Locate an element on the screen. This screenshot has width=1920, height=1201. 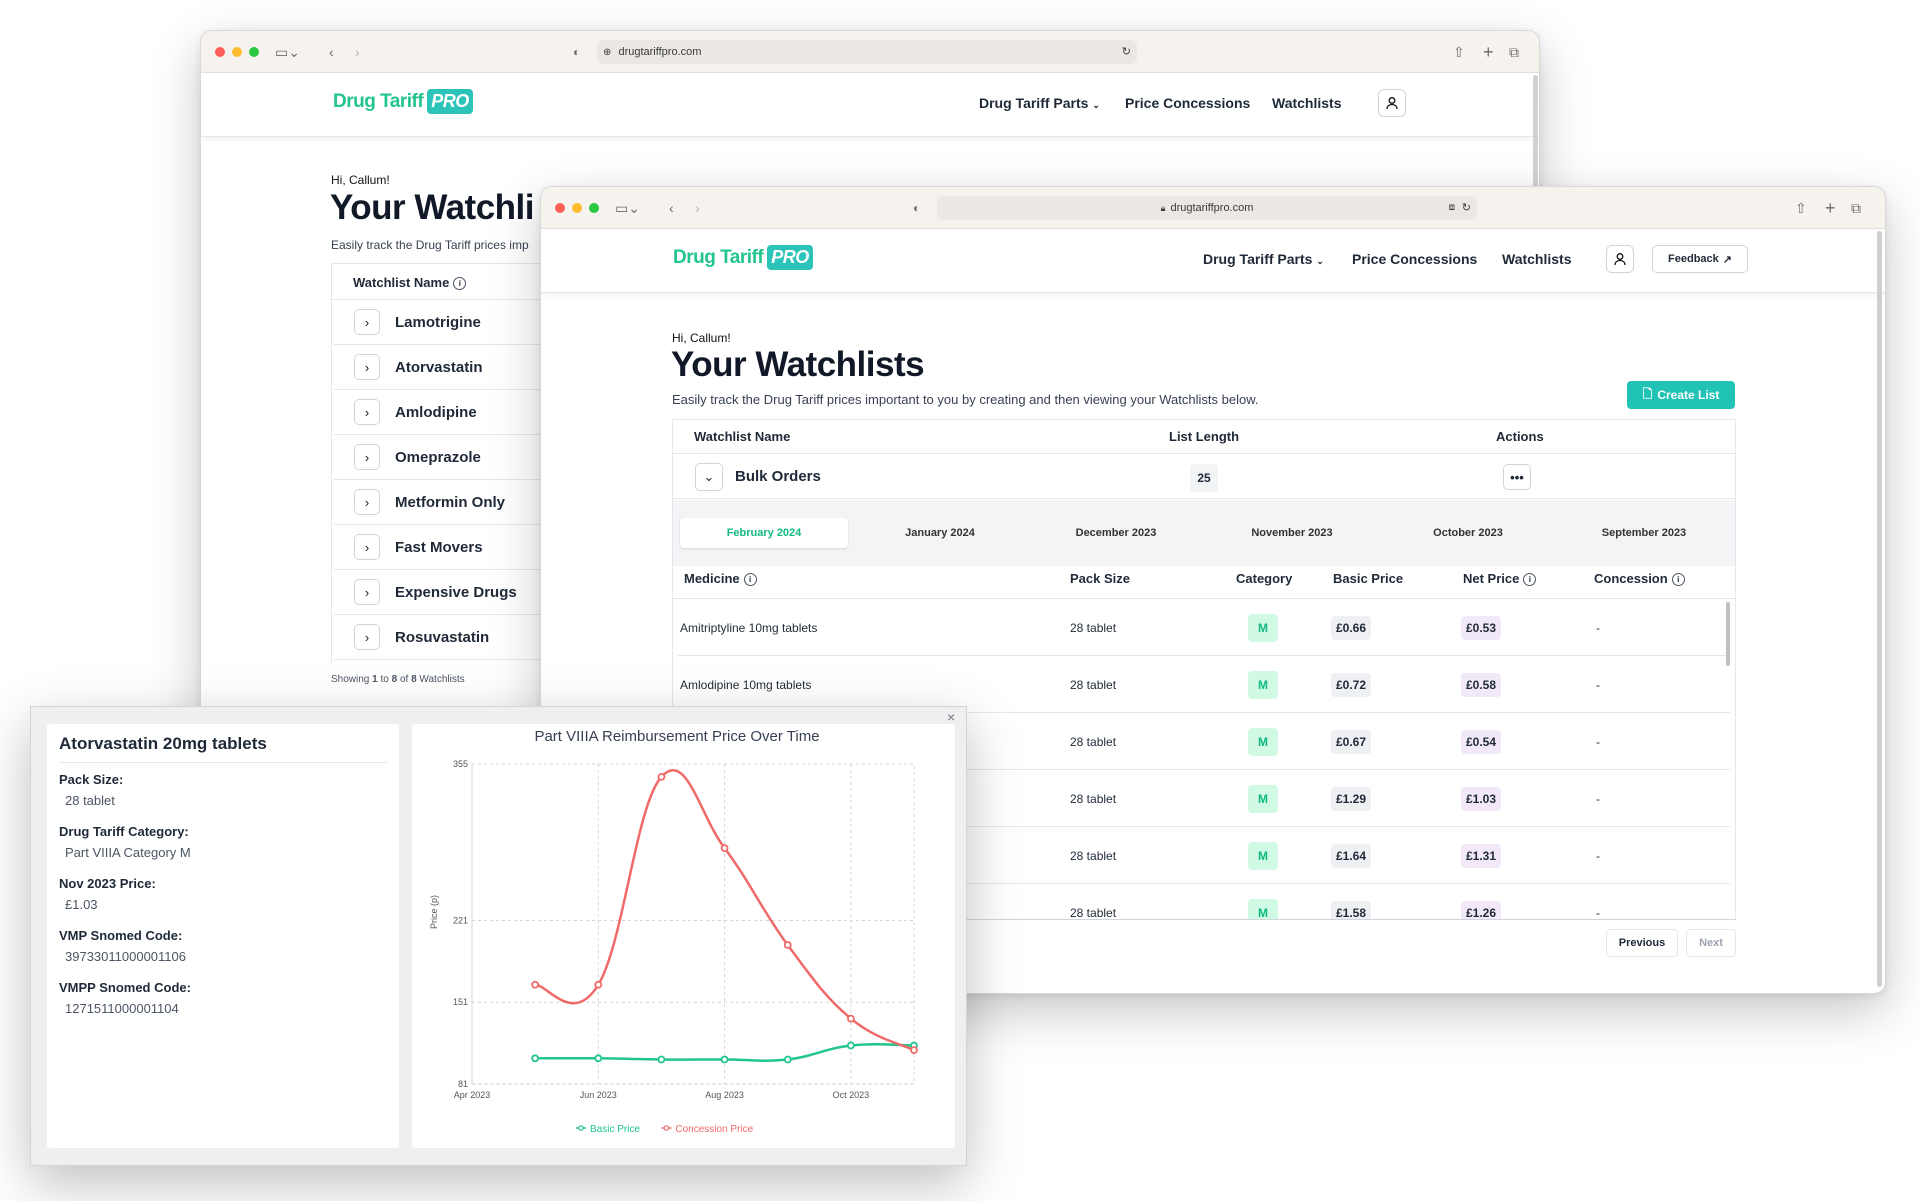
watchlist-row: › Amlodipine is located at coordinates (454, 412).